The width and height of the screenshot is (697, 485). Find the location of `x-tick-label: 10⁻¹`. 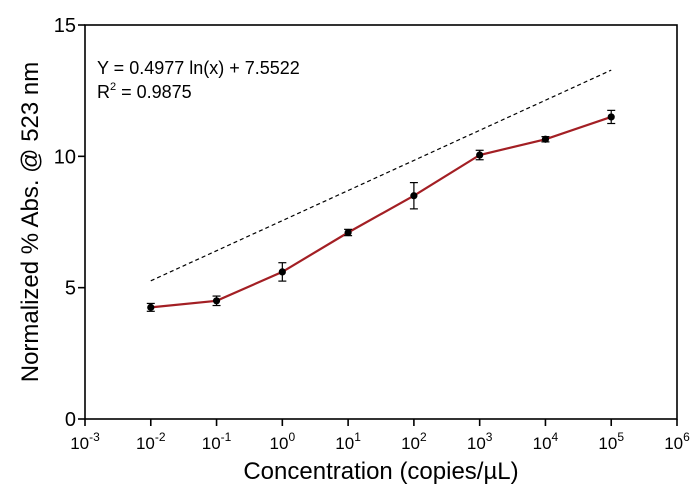

x-tick-label: 10⁻¹ is located at coordinates (217, 441).